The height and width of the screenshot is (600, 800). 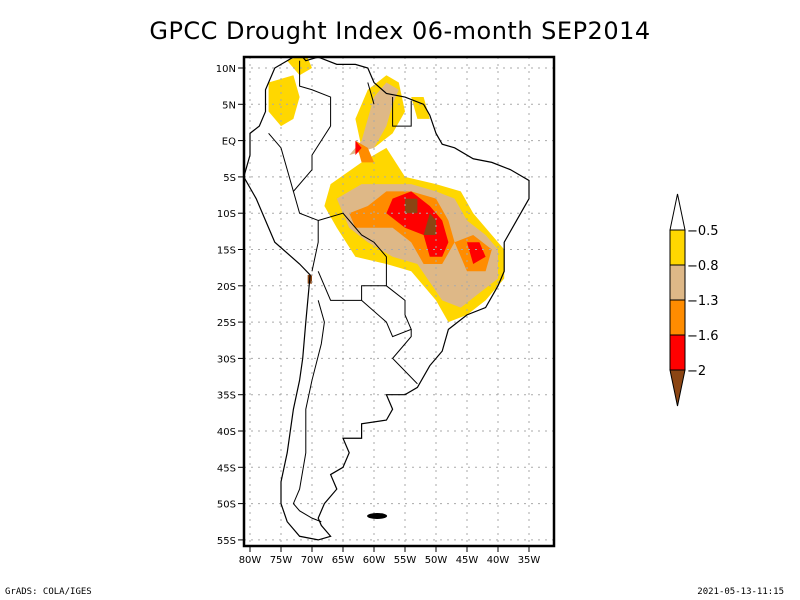 I want to click on lat-tick-label: 15S, so click(x=226, y=251).